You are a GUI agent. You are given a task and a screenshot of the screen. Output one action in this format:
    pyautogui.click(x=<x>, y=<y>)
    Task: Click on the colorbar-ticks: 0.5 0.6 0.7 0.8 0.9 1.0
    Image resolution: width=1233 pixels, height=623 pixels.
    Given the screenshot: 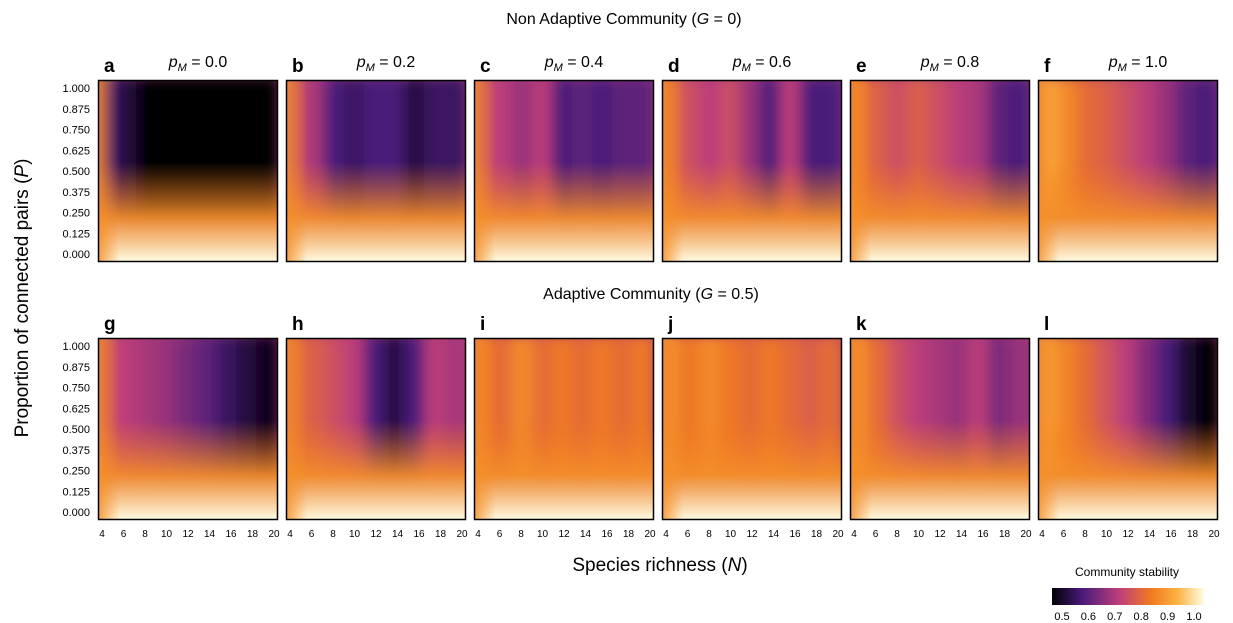 What is the action you would take?
    pyautogui.click(x=1127, y=617)
    